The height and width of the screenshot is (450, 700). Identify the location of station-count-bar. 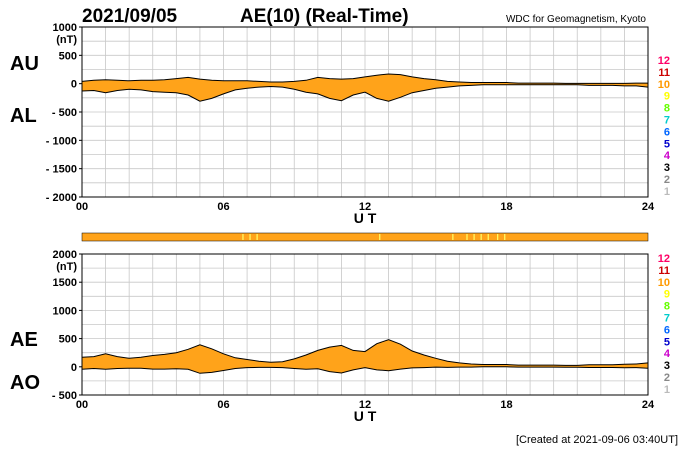
(365, 237).